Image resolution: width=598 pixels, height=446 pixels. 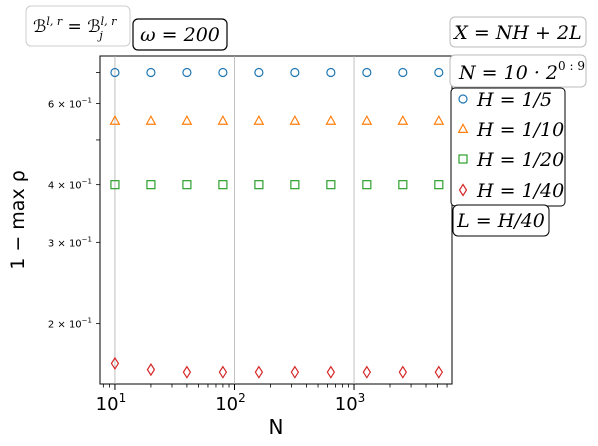 What do you see at coordinates (514, 100) in the screenshot?
I see `legend-label: H = 1/5` at bounding box center [514, 100].